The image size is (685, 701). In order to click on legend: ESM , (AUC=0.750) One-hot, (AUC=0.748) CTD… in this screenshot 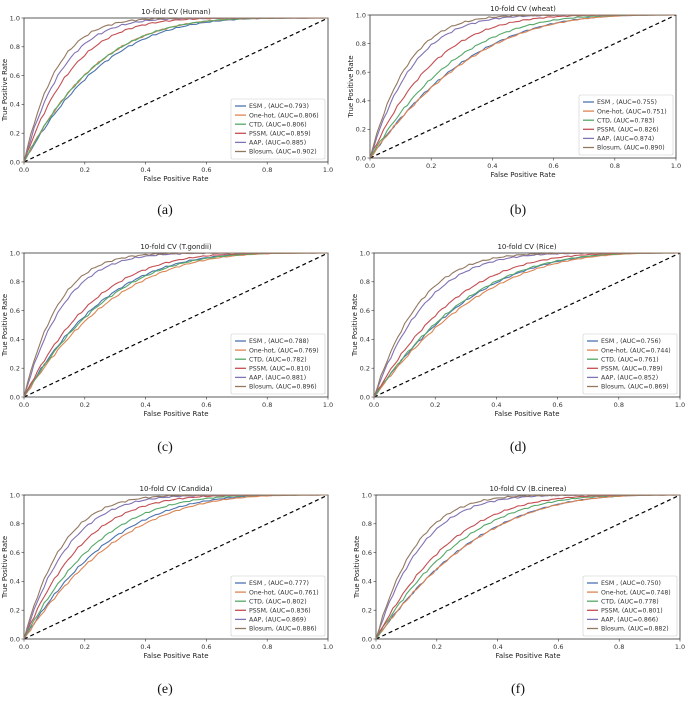, I will do `click(630, 606)`.